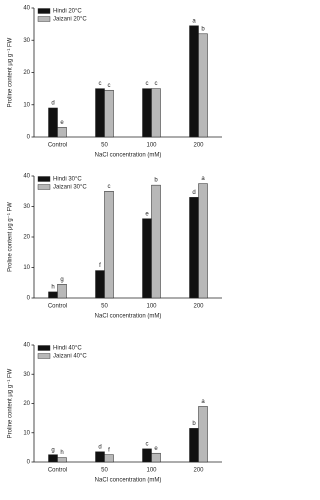 The height and width of the screenshot is (500, 320). What do you see at coordinates (67, 349) in the screenshot?
I see `legend-label: Hindi 40°C` at bounding box center [67, 349].